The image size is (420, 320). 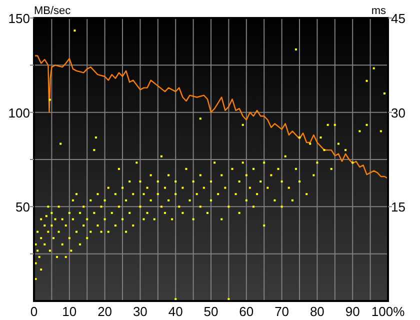 I want to click on x-tick-label: 10, so click(x=69, y=311).